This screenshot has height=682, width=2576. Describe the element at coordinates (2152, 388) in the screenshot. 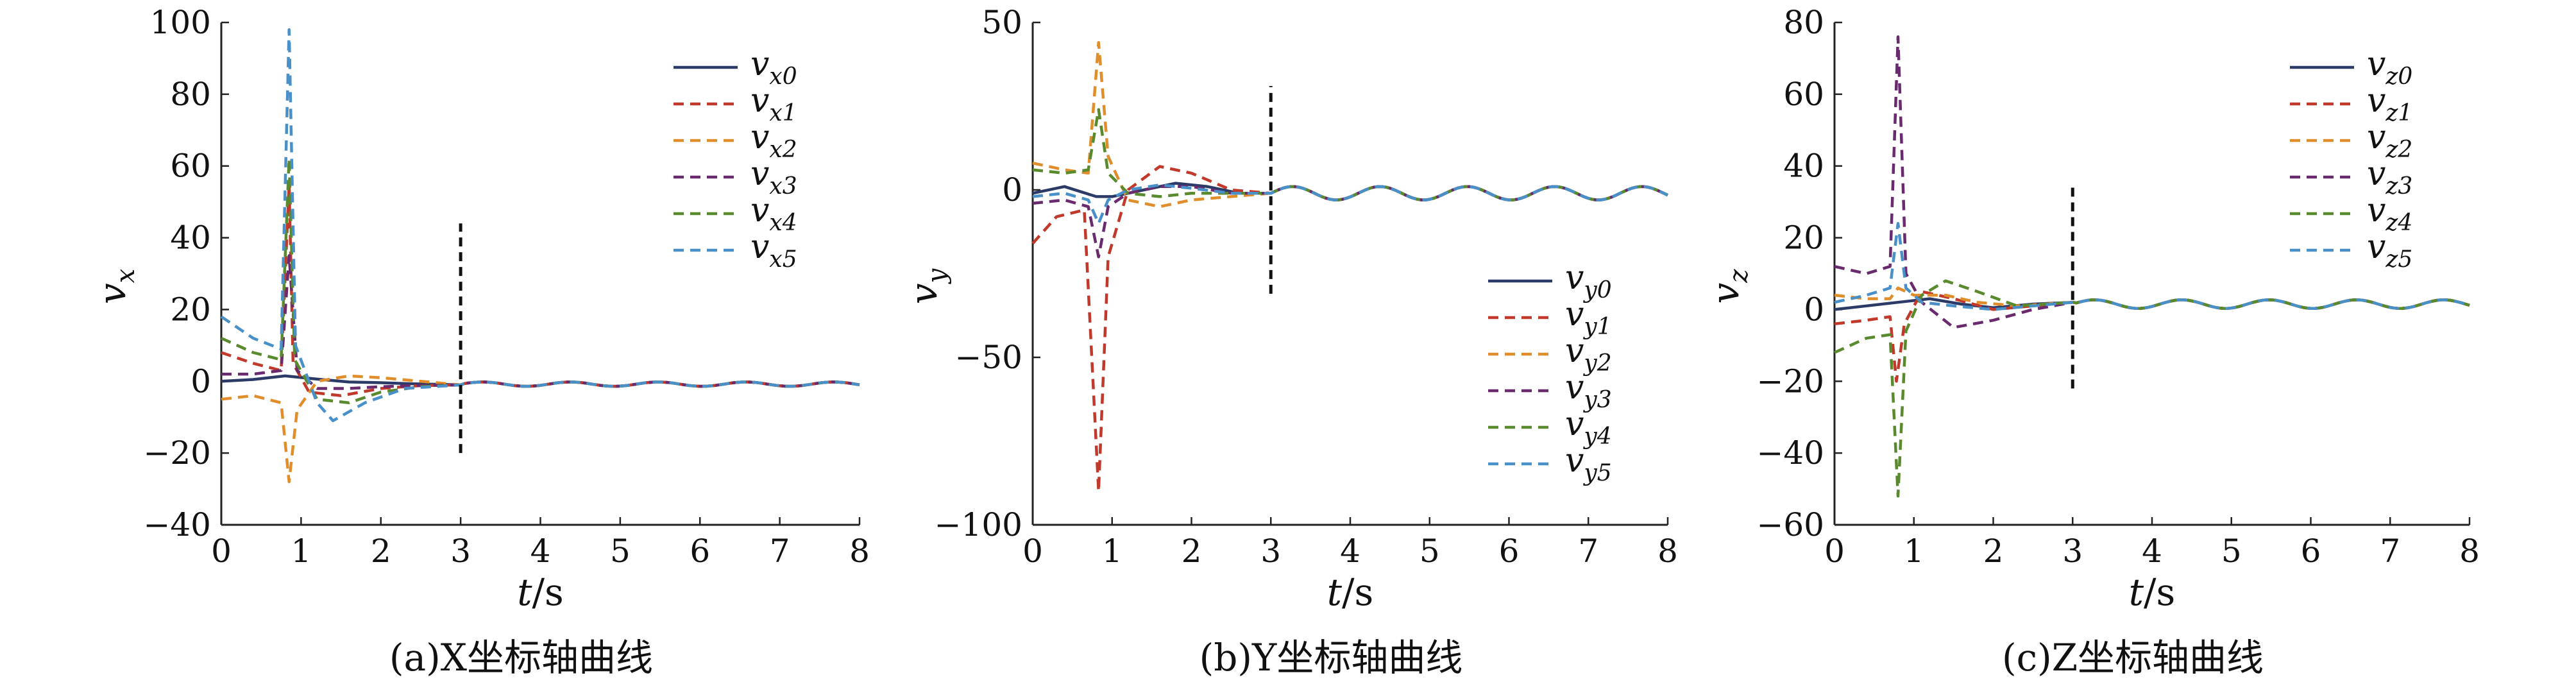

I see `series-line-vz4` at that location.